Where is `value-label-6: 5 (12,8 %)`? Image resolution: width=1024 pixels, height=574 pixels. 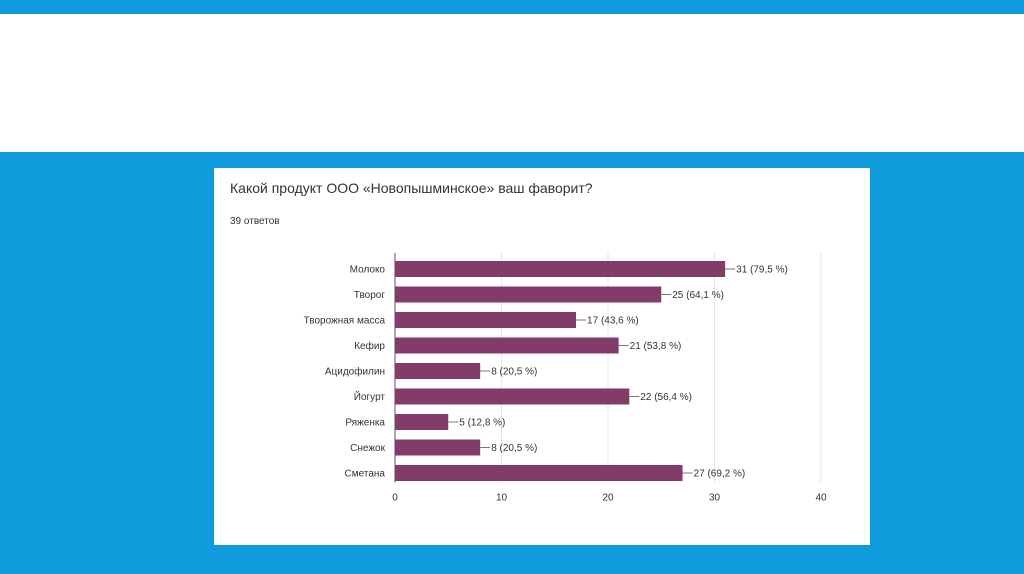
value-label-6: 5 (12,8 %) is located at coordinates (482, 423).